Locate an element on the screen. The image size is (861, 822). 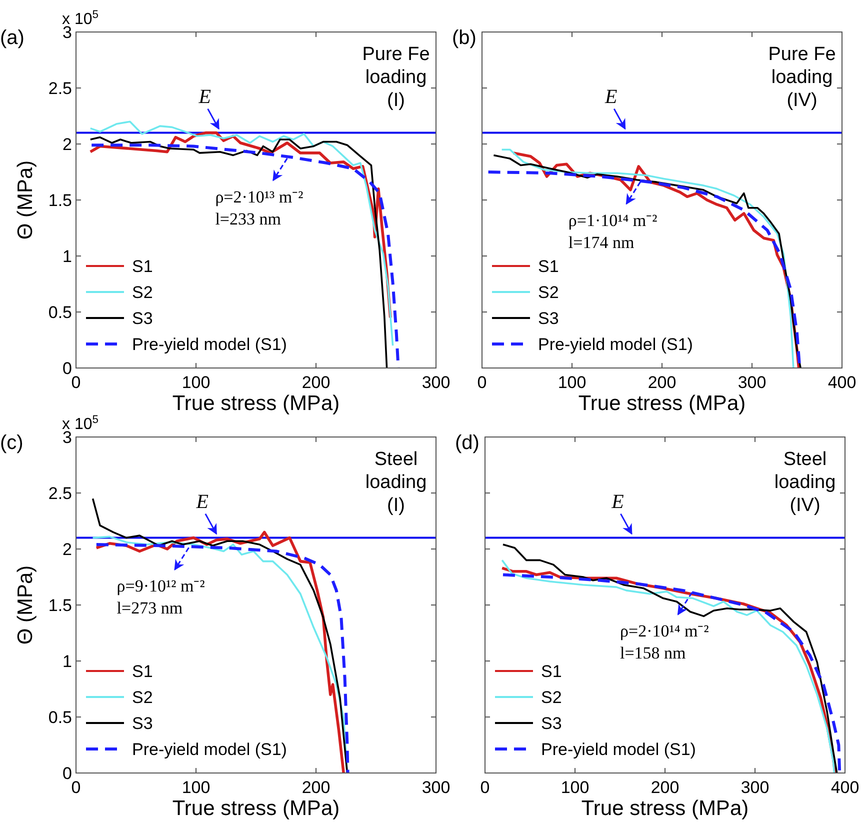
text: Pure Fe loading (I) is located at coordinates (396, 77).